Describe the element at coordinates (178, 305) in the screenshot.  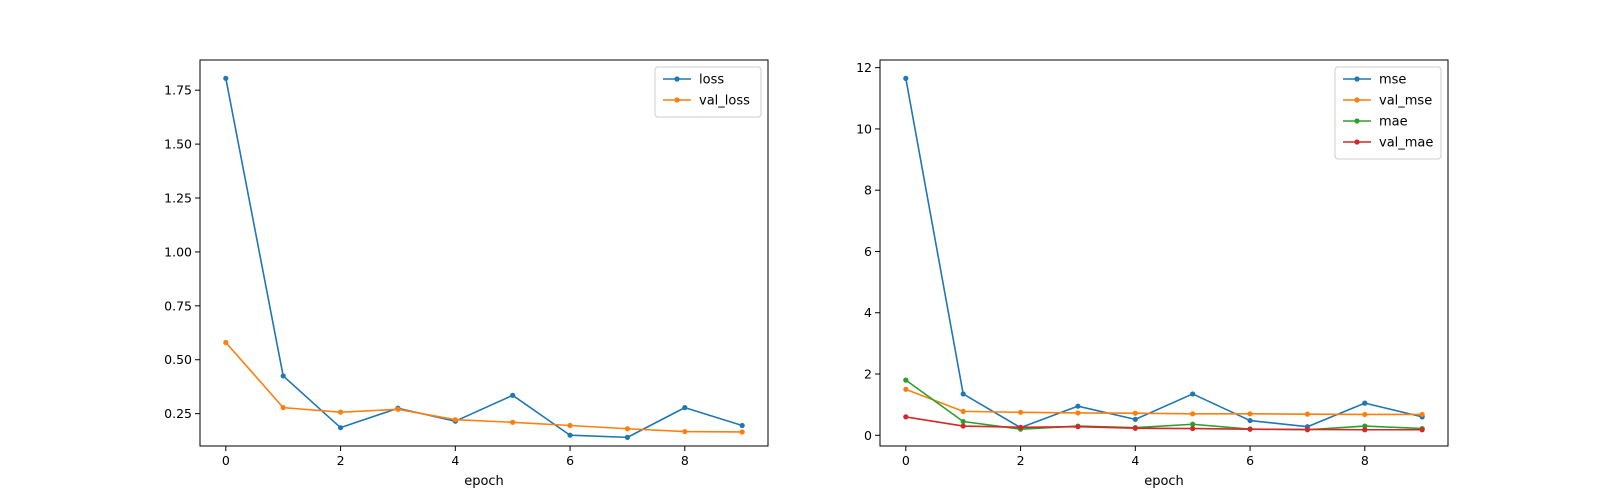
I see `y-tick-label: 0.75` at that location.